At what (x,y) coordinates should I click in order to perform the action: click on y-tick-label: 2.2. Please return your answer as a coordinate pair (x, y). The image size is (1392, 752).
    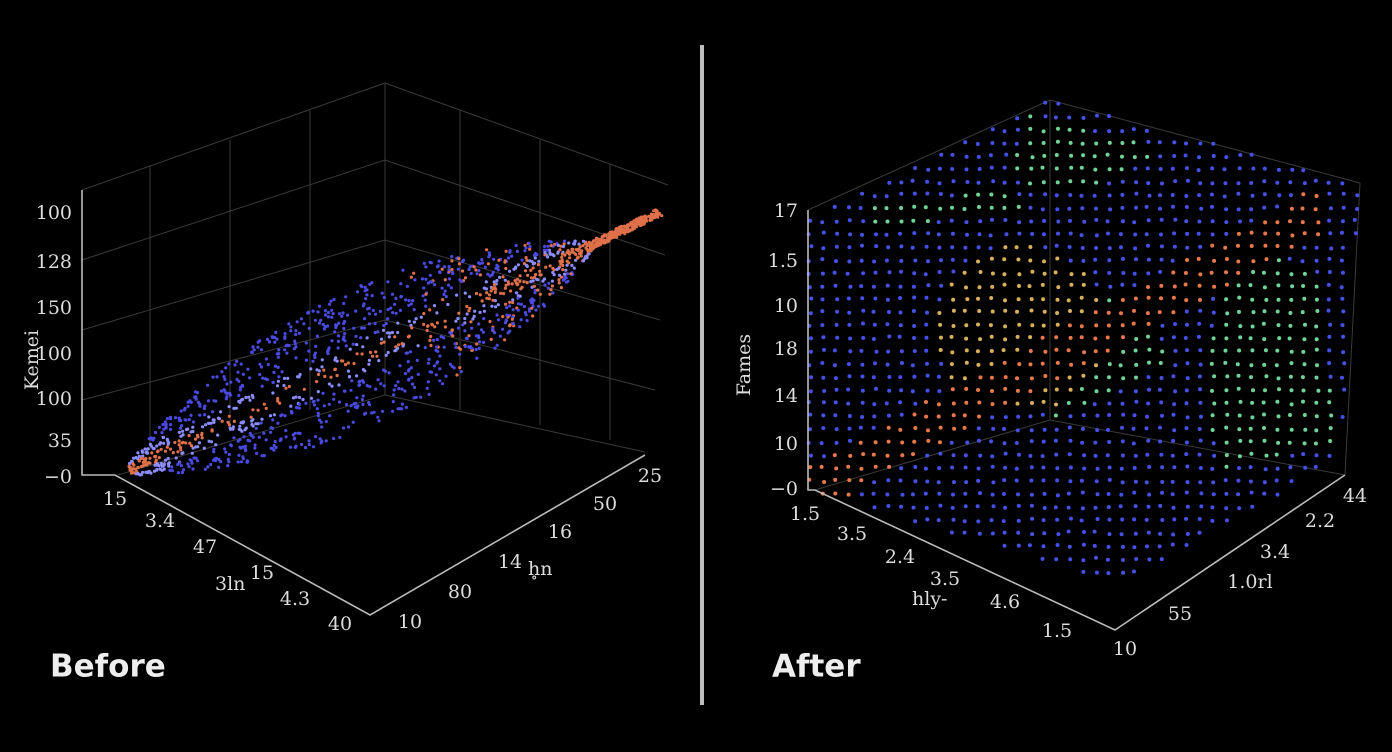
    Looking at the image, I should click on (1320, 521).